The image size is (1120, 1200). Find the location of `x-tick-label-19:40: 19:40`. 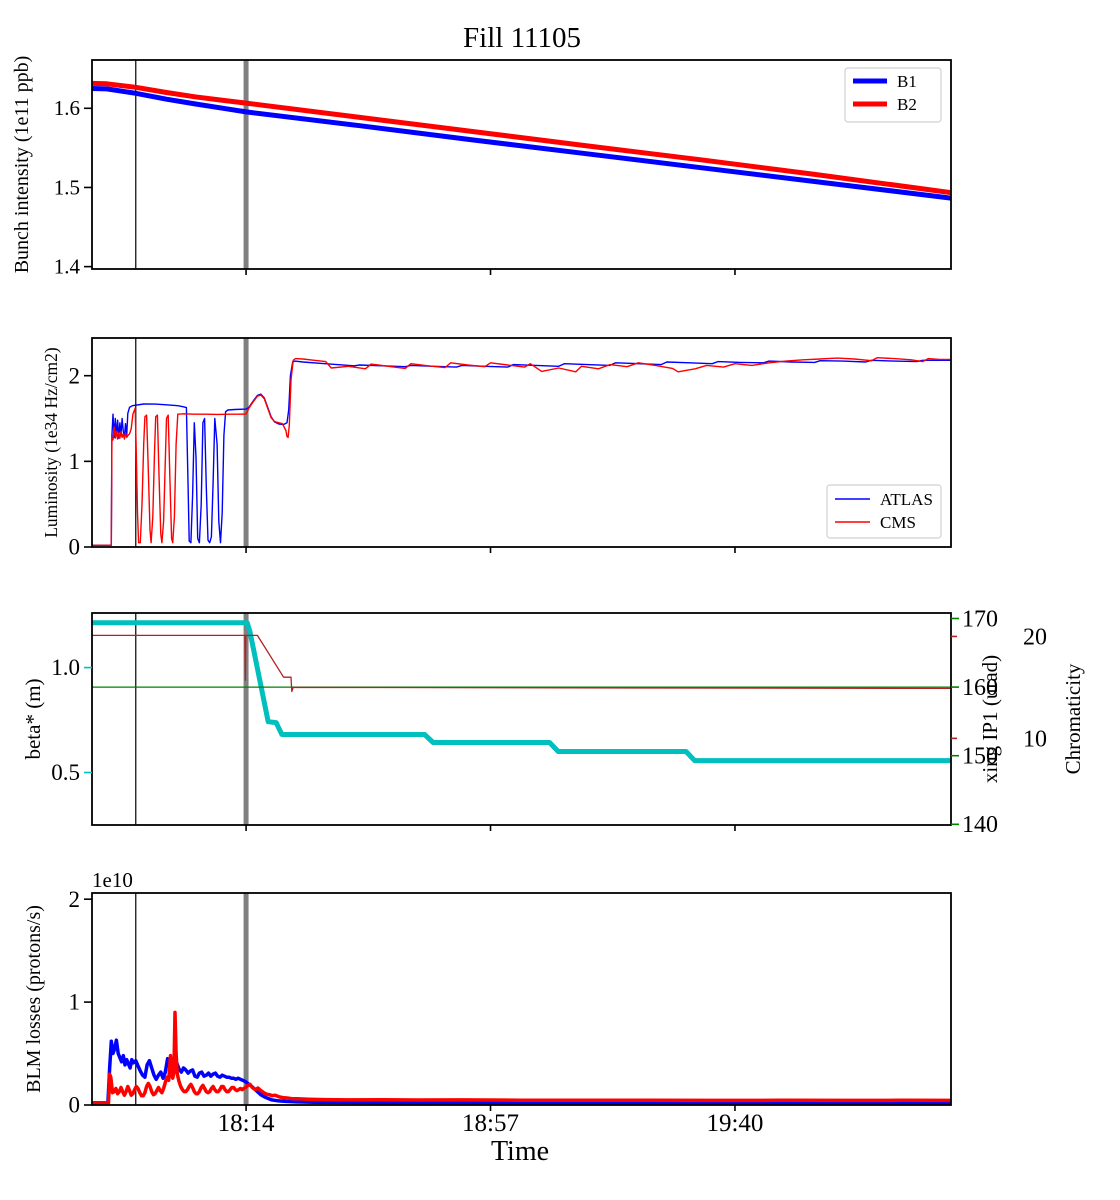

x-tick-label-19:40: 19:40 is located at coordinates (734, 1123).